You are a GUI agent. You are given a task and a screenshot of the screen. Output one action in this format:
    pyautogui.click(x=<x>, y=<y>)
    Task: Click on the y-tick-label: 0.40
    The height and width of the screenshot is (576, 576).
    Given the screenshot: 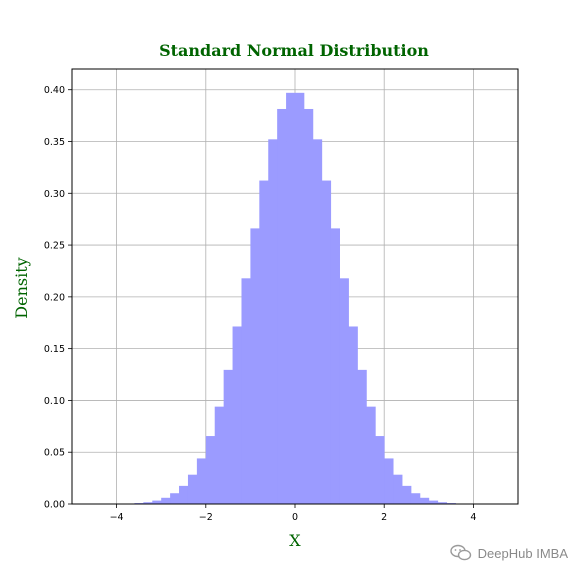 What is the action you would take?
    pyautogui.click(x=54, y=90)
    